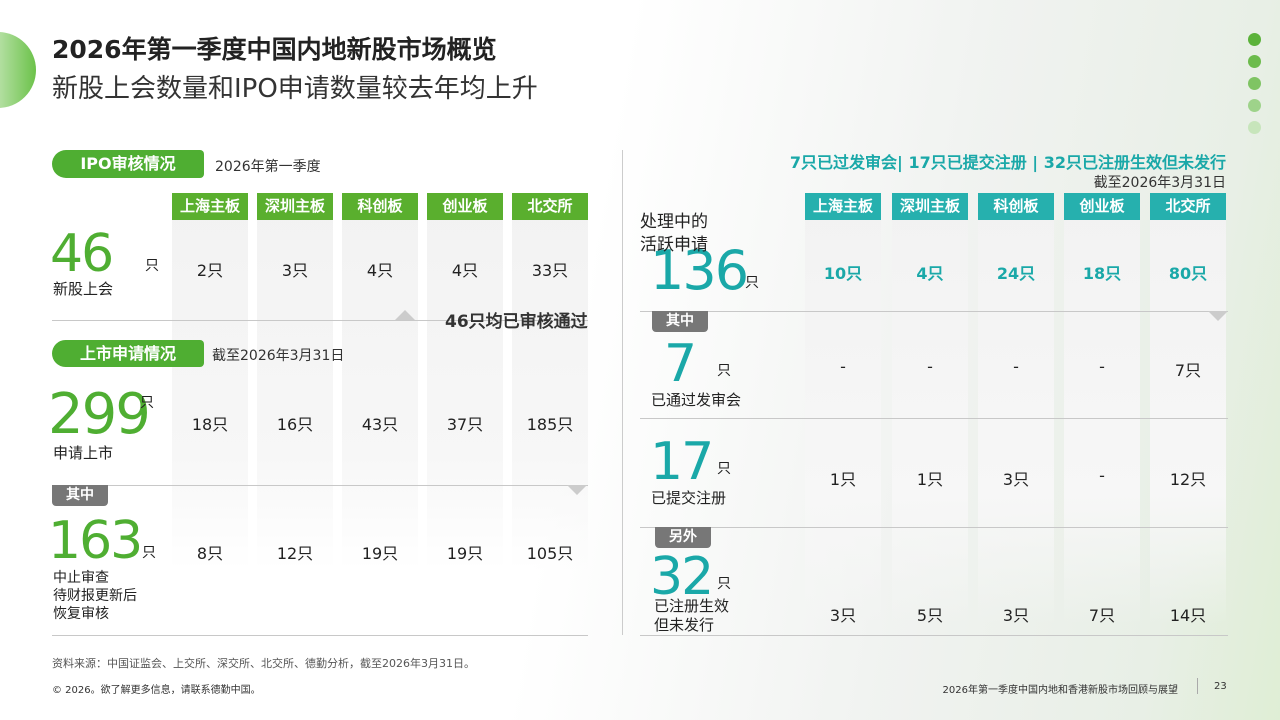  Describe the element at coordinates (682, 462) in the screenshot. I see `big-number: 17` at that location.